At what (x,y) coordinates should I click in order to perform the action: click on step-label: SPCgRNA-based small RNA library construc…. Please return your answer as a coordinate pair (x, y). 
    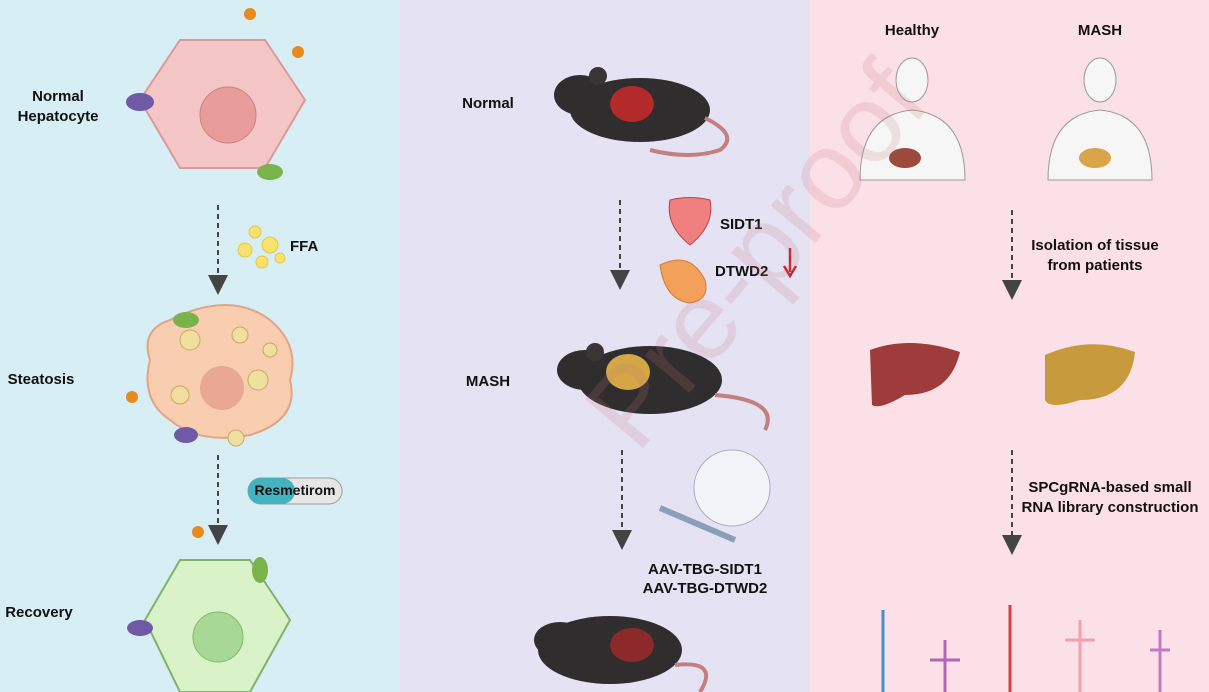
    Looking at the image, I should click on (1110, 497).